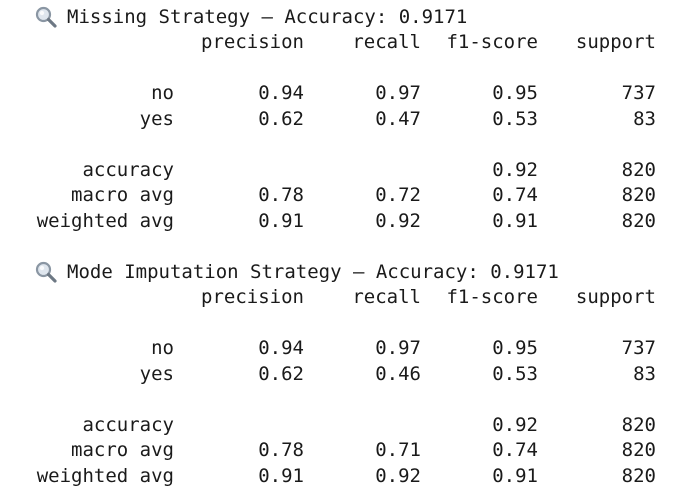 Image resolution: width=694 pixels, height=502 pixels. What do you see at coordinates (398, 450) in the screenshot?
I see `cell-macro-recall: 0.71` at bounding box center [398, 450].